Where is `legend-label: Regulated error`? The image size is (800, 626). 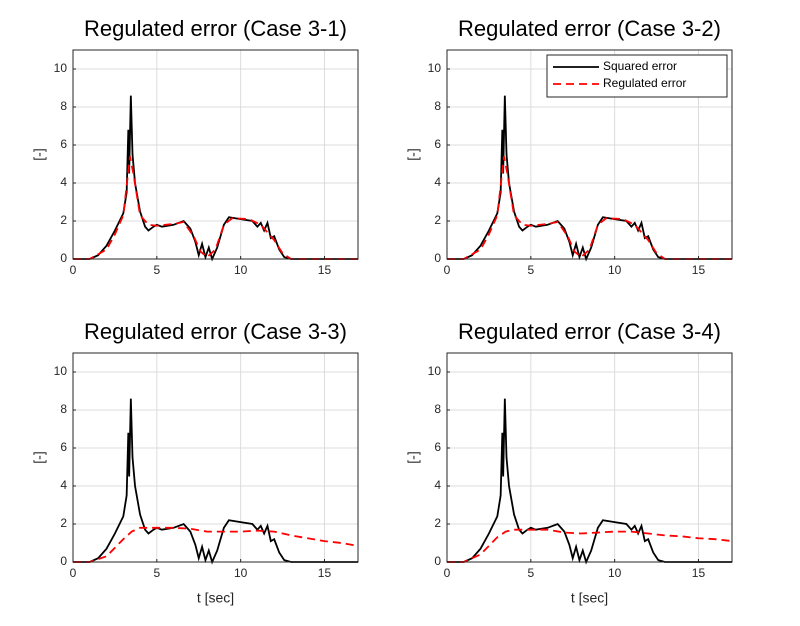
legend-label: Regulated error is located at coordinates (644, 83).